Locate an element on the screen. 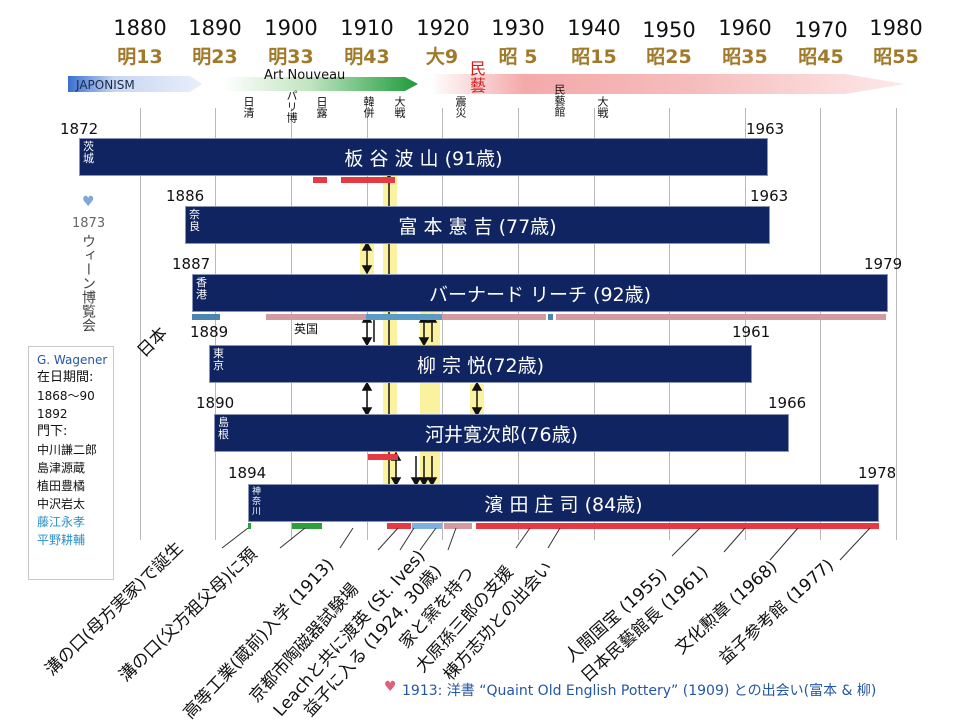 The height and width of the screenshot is (723, 960). student: 藤江永孝 is located at coordinates (61, 522).